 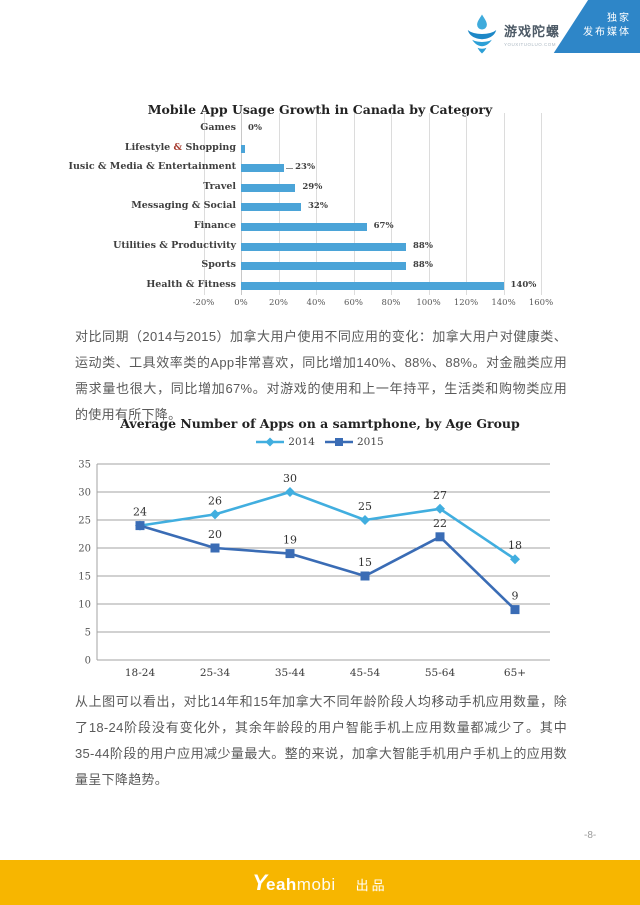 I want to click on x-axis-tick-label: 100%, so click(x=428, y=303).